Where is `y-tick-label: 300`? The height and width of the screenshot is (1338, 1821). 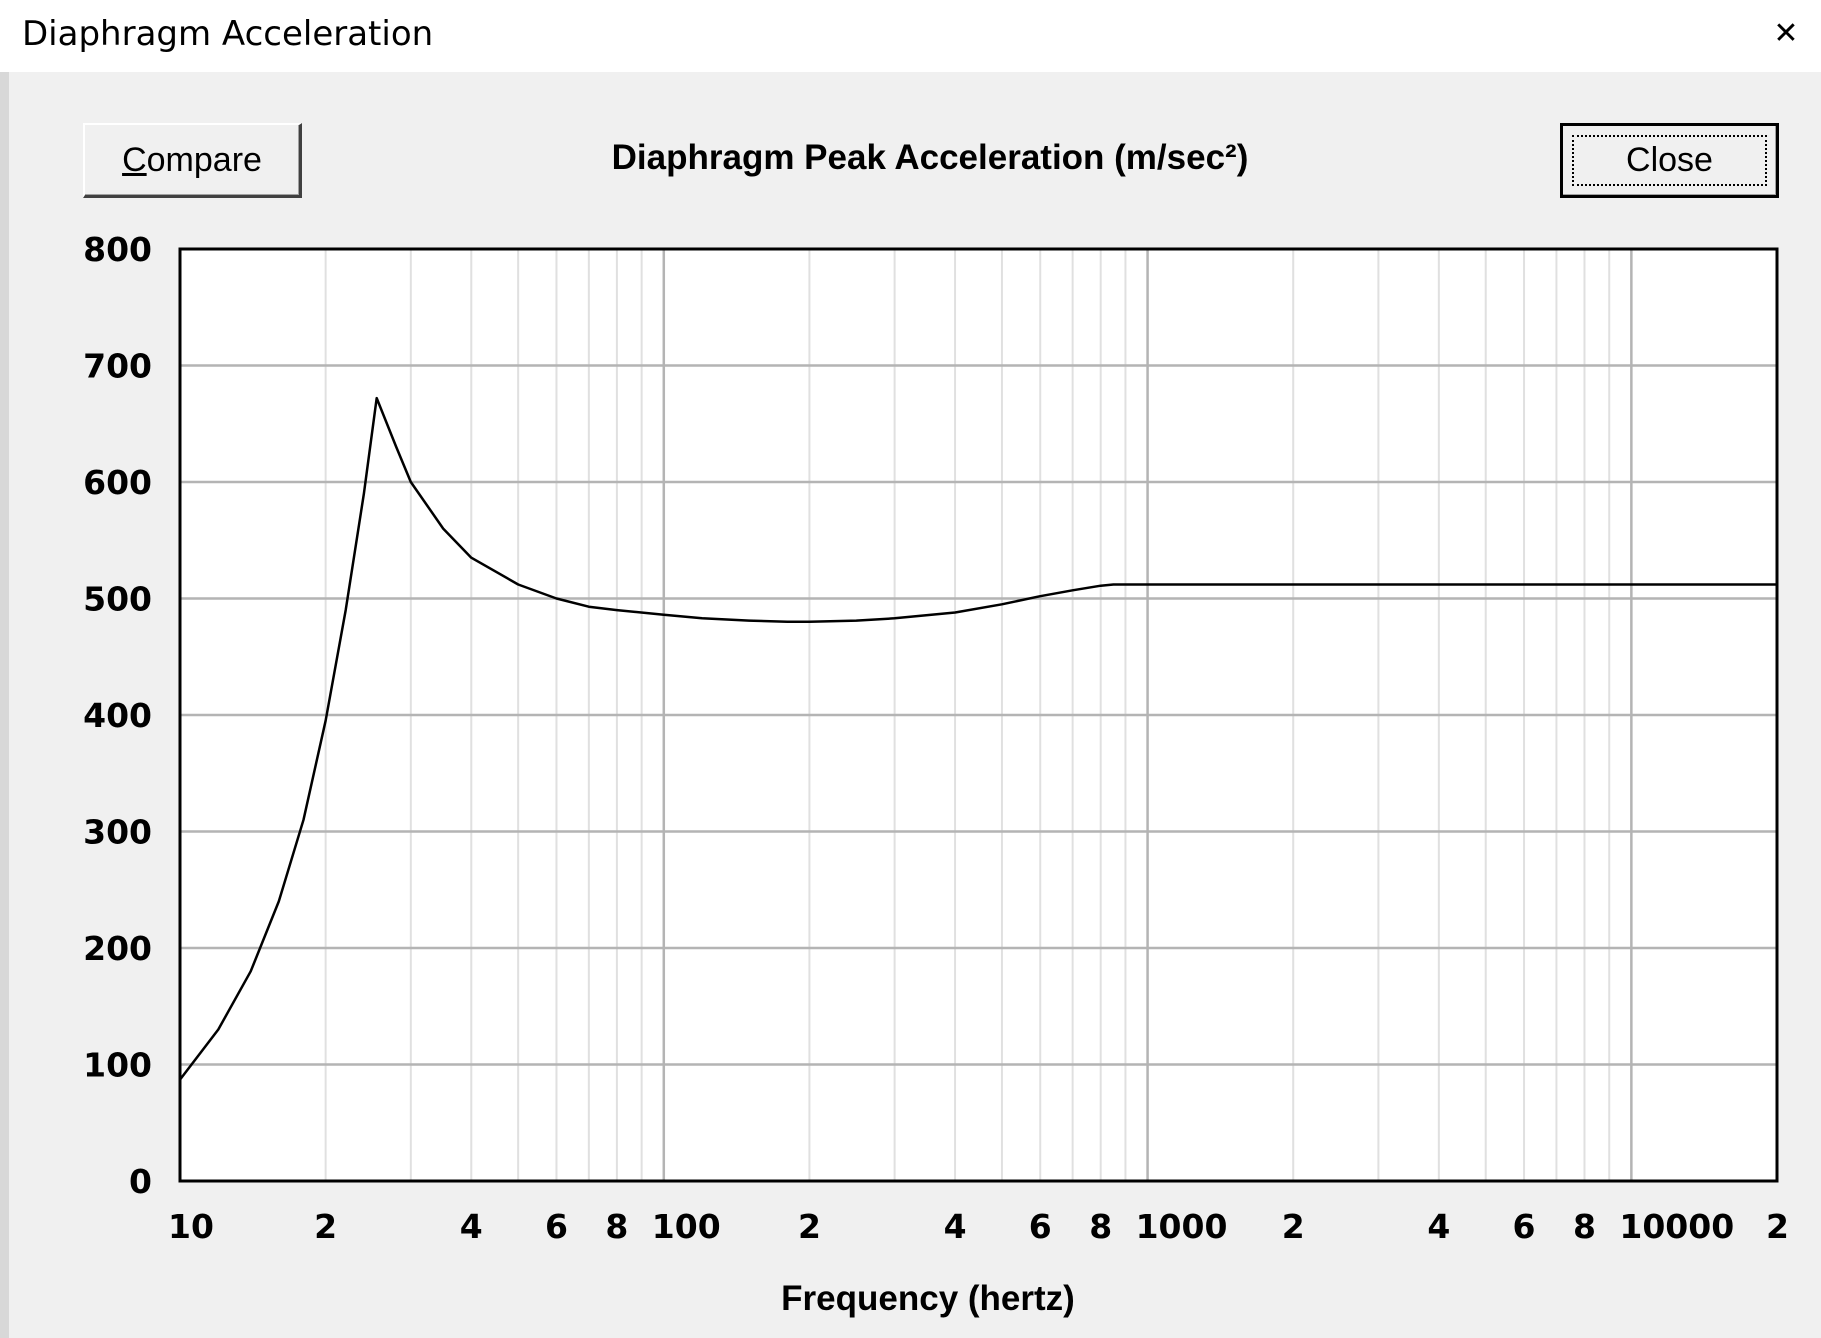
y-tick-label: 300 is located at coordinates (117, 832).